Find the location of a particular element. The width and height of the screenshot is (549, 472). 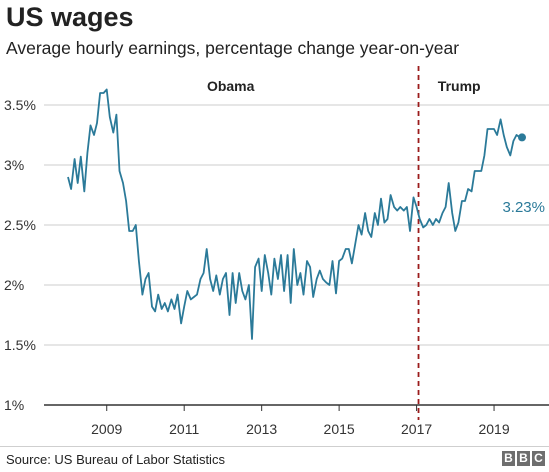

y-tick-label: 1% is located at coordinates (14, 405).